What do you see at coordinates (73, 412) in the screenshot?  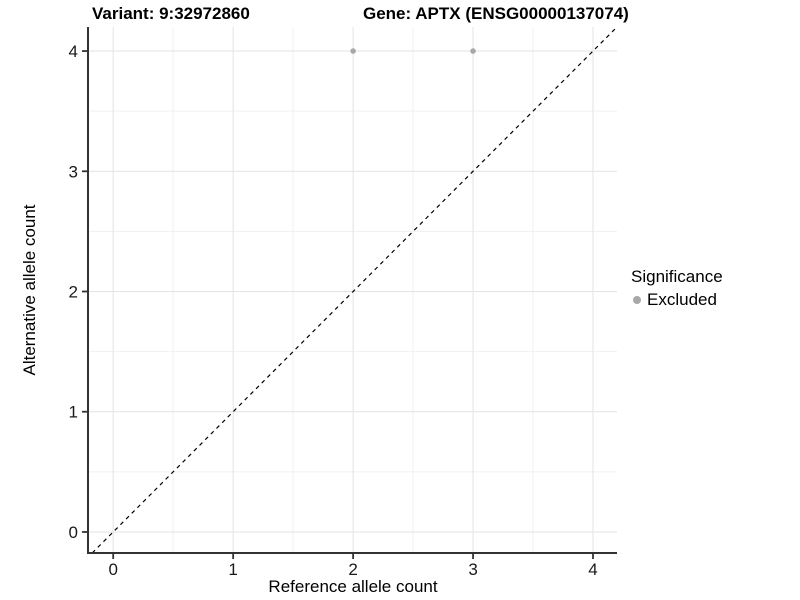 I see `y-tick-label: 1` at bounding box center [73, 412].